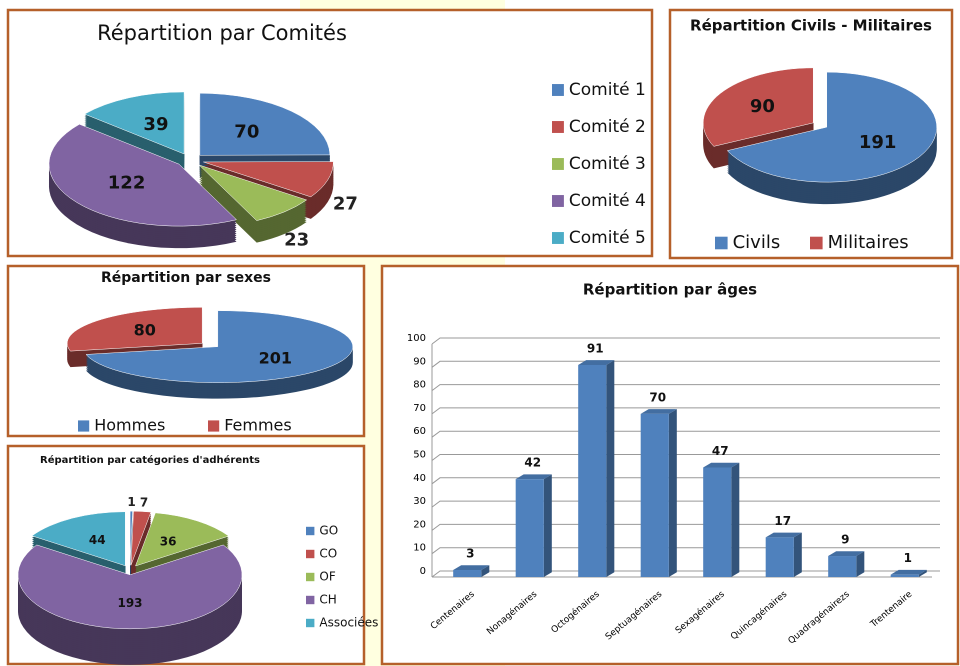 Image resolution: width=960 pixels, height=666 pixels. Describe the element at coordinates (419, 408) in the screenshot. I see `y-tick-label: 70` at that location.